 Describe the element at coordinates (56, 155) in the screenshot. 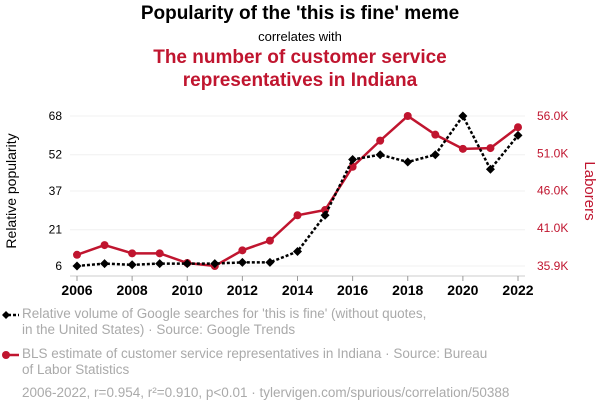

I see `y-tick-label: 52` at that location.